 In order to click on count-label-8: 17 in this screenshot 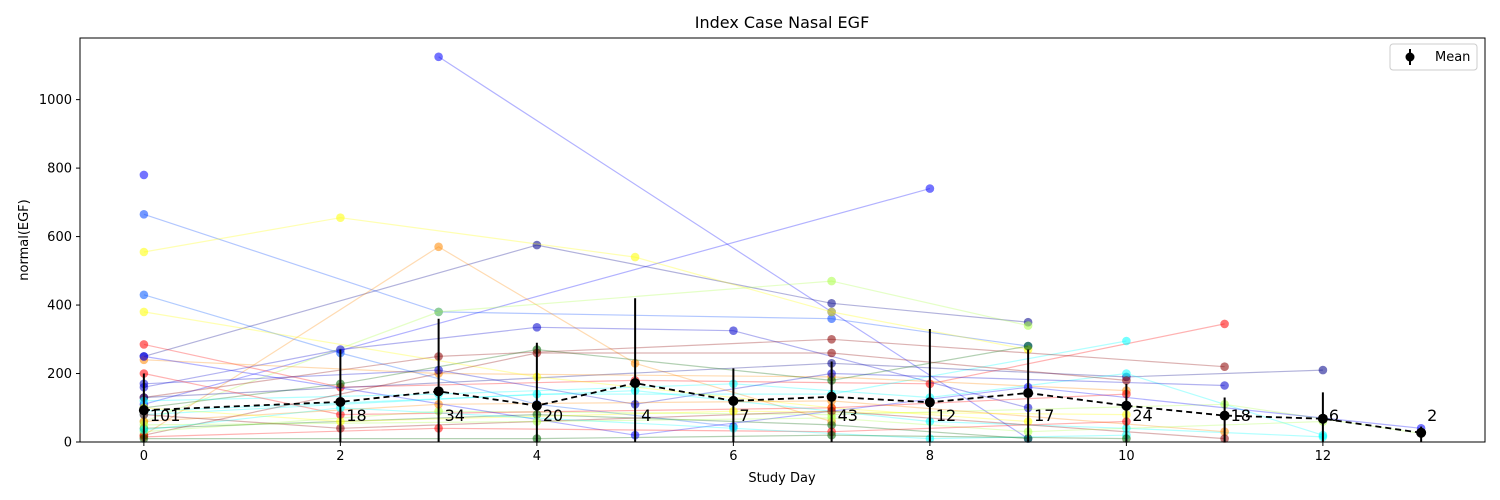, I will do `click(1044, 415)`.